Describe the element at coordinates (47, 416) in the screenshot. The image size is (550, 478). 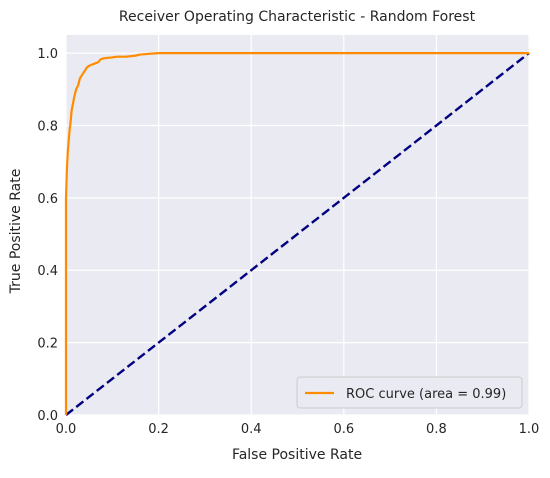
I see `y-tick-label: 0.0` at that location.